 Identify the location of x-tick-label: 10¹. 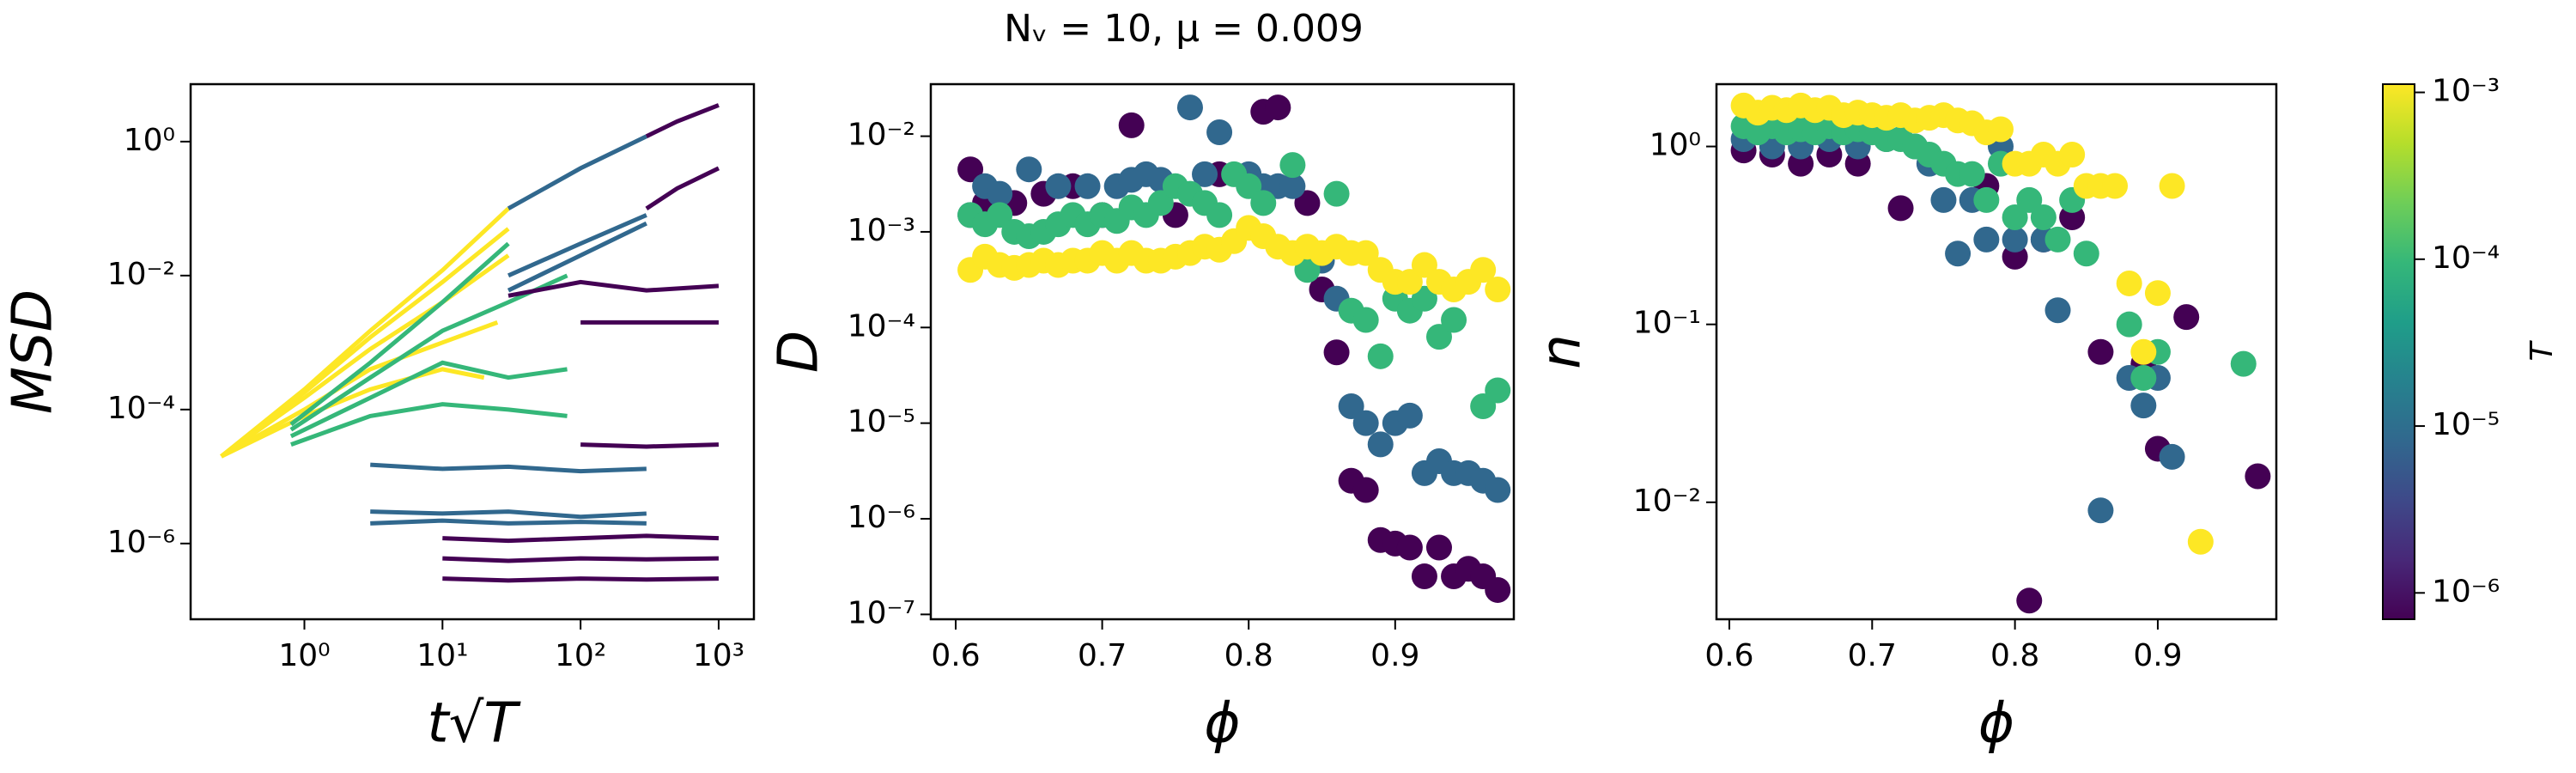
(442, 655).